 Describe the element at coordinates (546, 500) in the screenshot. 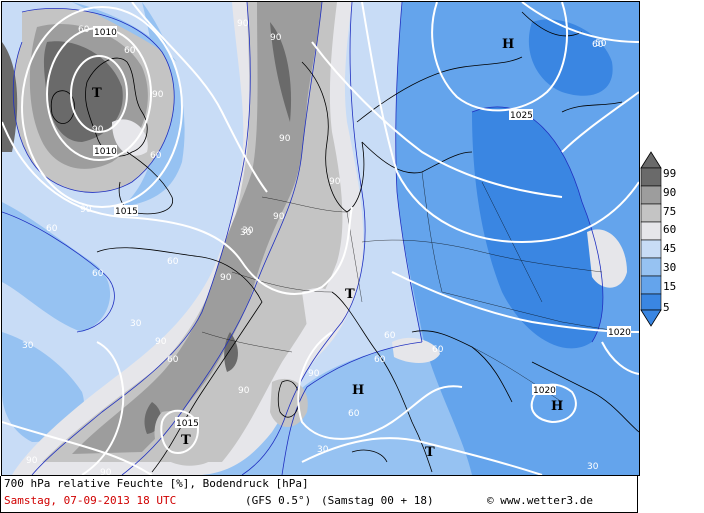

I see `copyright-text: www.wetter3.de` at that location.